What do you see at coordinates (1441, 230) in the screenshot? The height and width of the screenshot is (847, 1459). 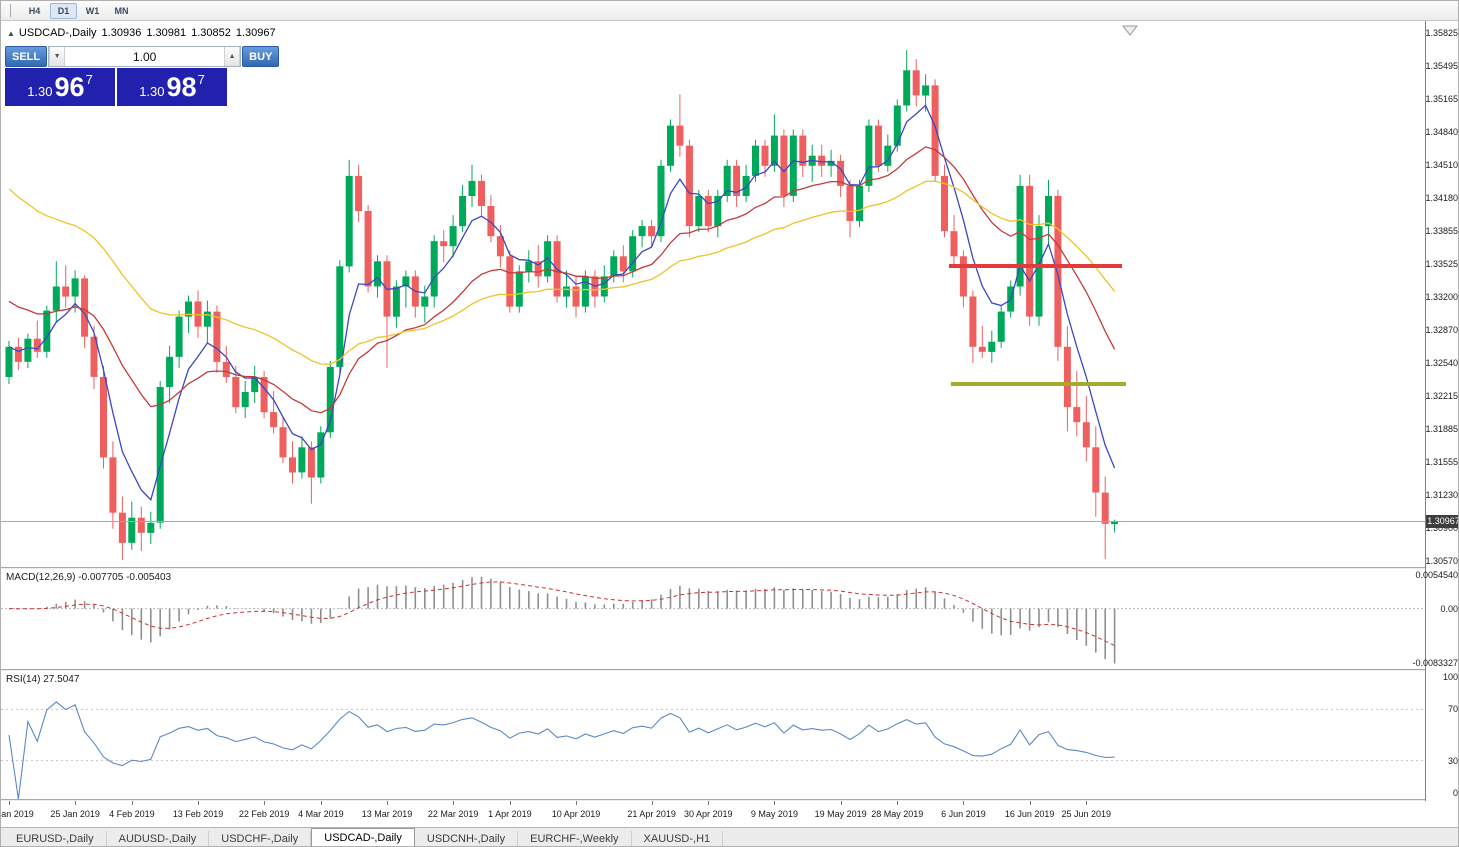 I see `price-axis-label: 1.33855` at bounding box center [1441, 230].